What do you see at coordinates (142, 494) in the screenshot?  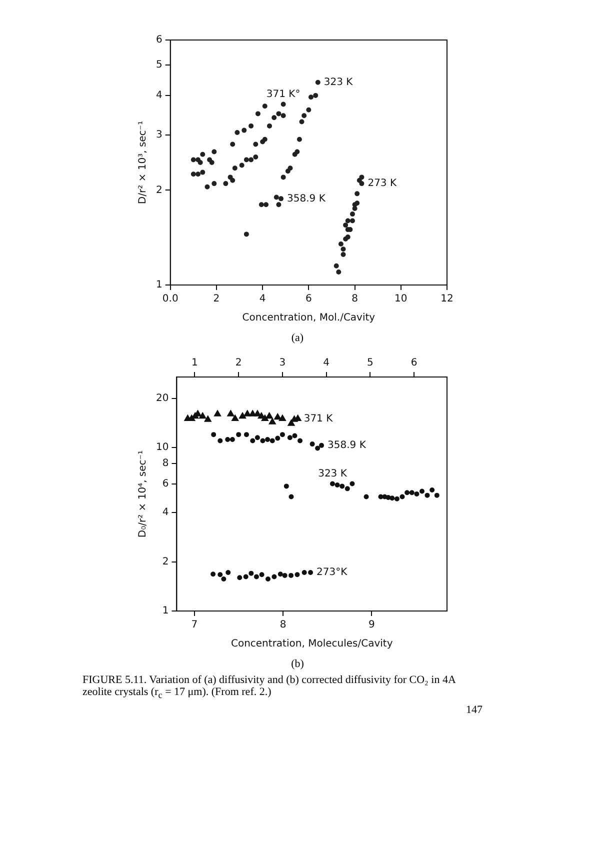 I see `y-axis-title: D₀/r² × 10⁴, sec⁻¹` at bounding box center [142, 494].